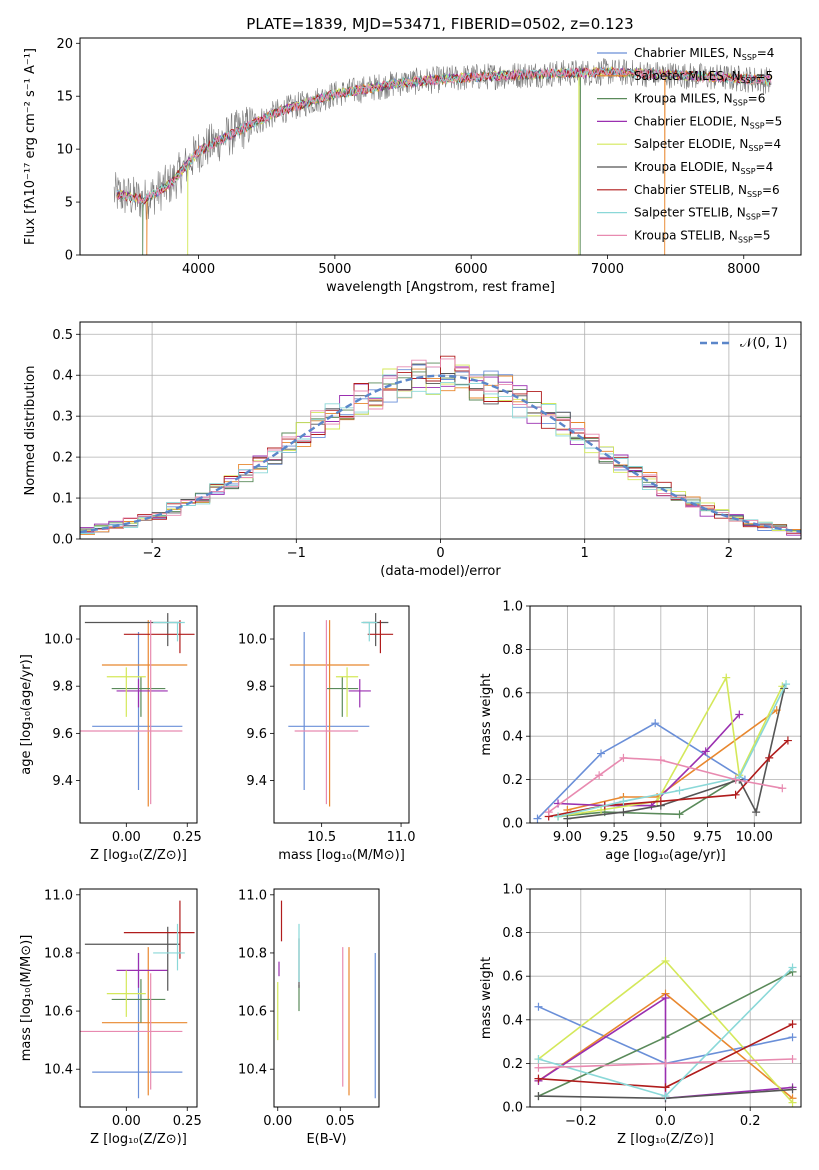 The width and height of the screenshot is (819, 1170). Describe the element at coordinates (585, 553) in the screenshot. I see `x-tick-label: 1` at that location.